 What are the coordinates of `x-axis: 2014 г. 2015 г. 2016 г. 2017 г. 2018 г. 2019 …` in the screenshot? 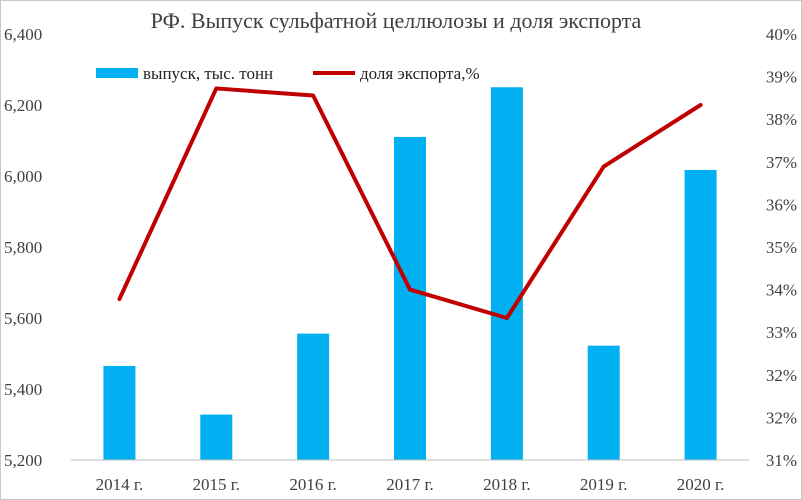 It's located at (410, 484).